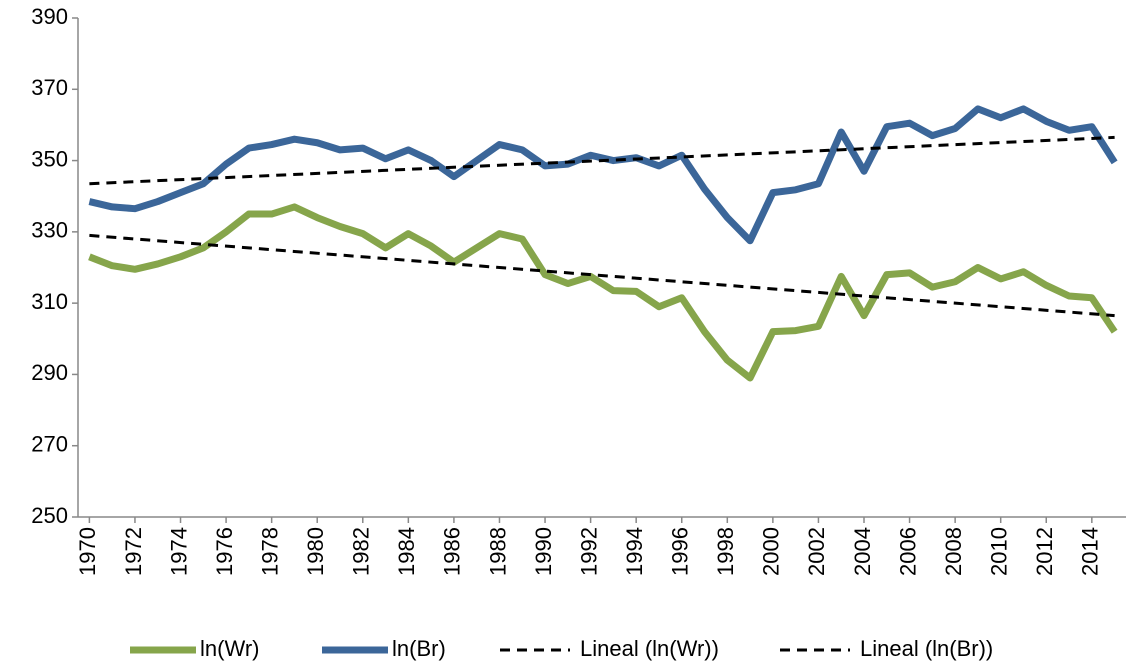  Describe the element at coordinates (229, 648) in the screenshot. I see `legend-label: ln(Wr)` at that location.